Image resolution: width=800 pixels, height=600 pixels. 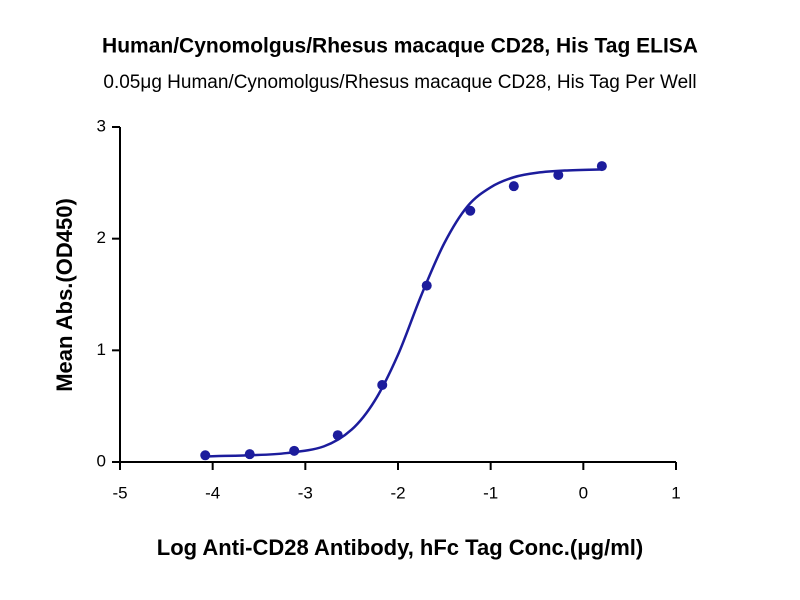 I want to click on y-tick-label: 2, so click(x=101, y=237).